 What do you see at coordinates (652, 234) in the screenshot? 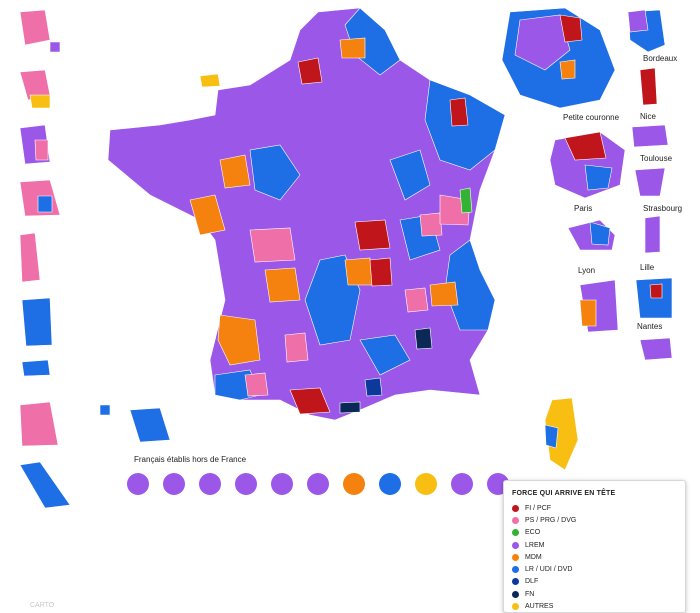
I see `lille-shape` at bounding box center [652, 234].